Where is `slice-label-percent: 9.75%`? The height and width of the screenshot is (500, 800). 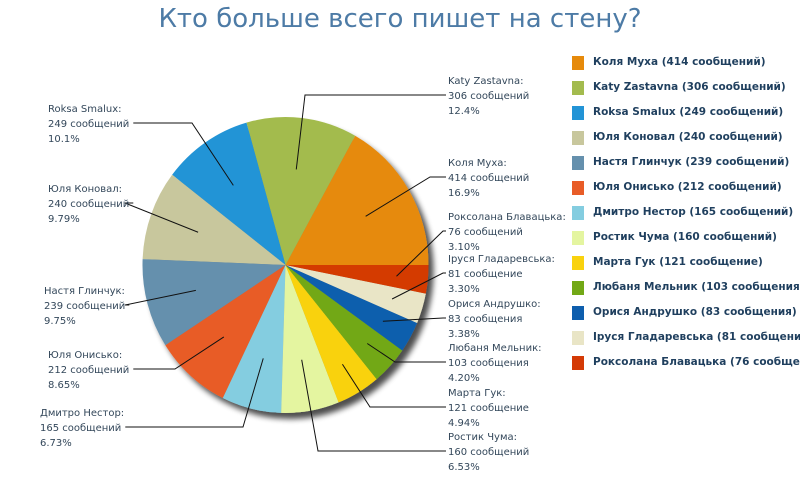 slice-label-percent: 9.75% is located at coordinates (60, 321).